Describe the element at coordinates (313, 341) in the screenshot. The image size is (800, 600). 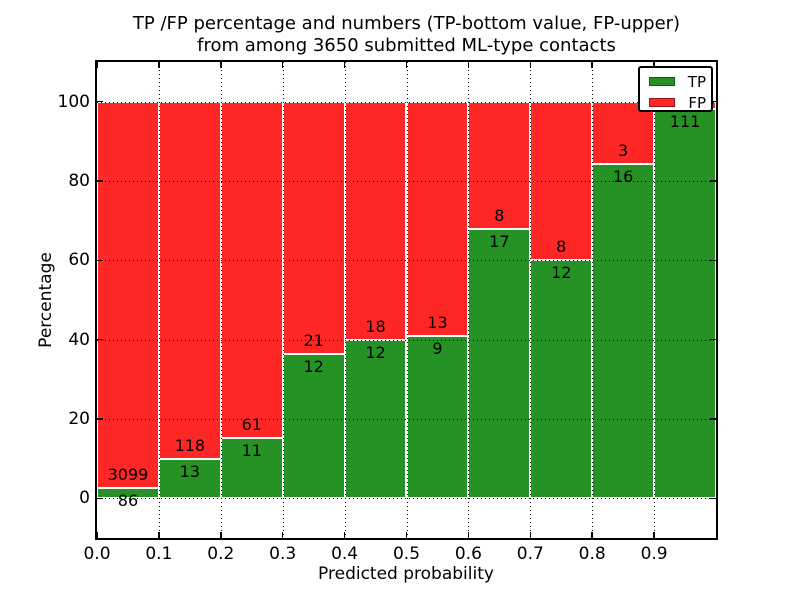
I see `fp-count-label: 21` at that location.